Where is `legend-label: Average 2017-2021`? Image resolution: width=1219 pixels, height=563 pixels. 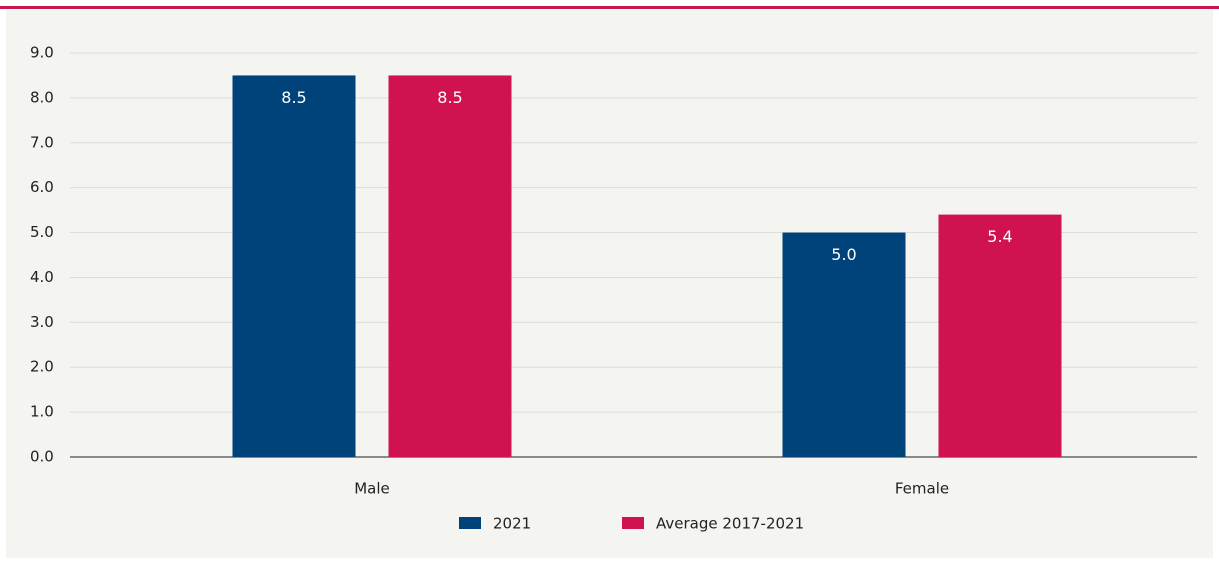
legend-label: Average 2017-2021 is located at coordinates (730, 524).